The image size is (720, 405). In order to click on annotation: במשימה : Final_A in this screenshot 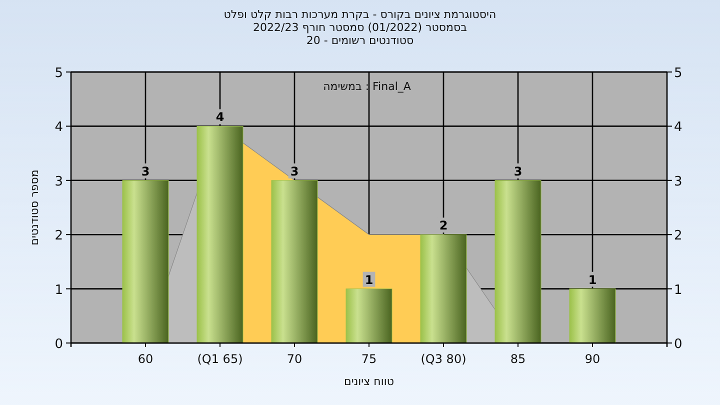, I will do `click(367, 86)`.